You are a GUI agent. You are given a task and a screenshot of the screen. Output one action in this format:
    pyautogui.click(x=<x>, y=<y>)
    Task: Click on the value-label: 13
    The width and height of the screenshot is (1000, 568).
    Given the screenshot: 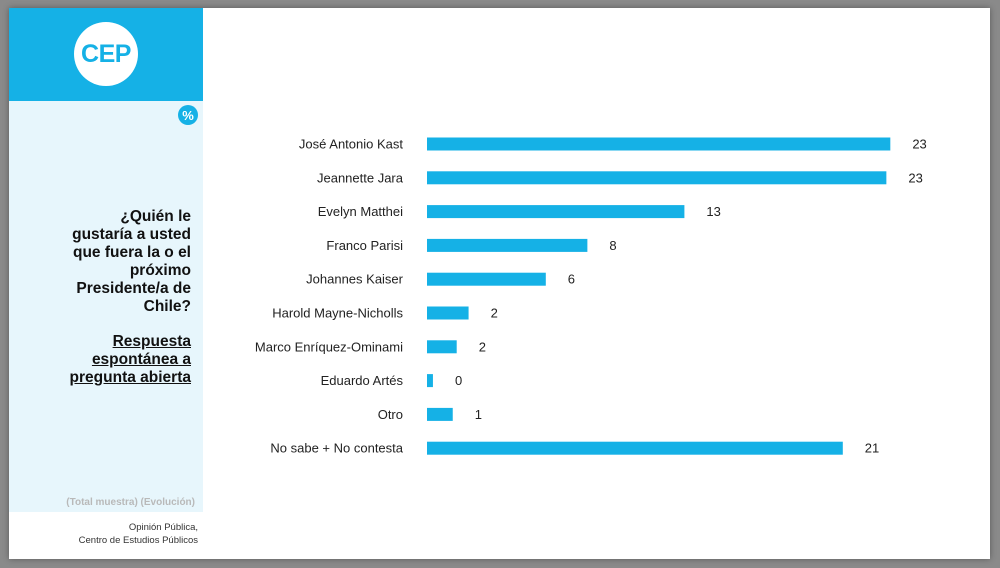 What is the action you would take?
    pyautogui.click(x=713, y=211)
    